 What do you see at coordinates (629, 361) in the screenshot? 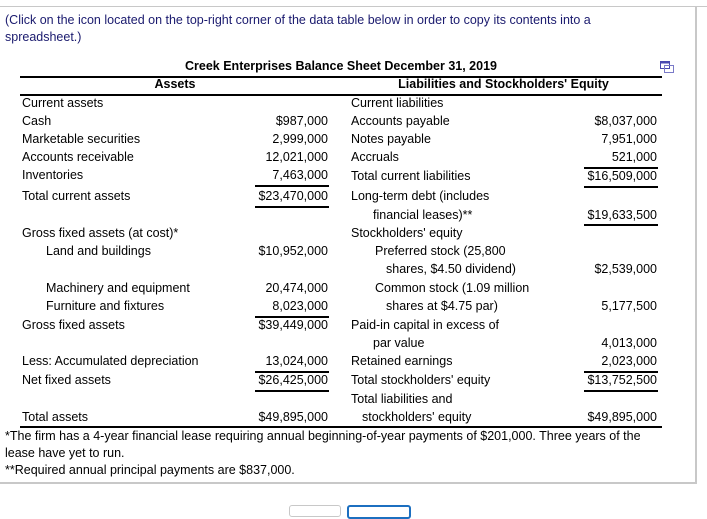
I see `liability-value: 2,023,000` at bounding box center [629, 361].